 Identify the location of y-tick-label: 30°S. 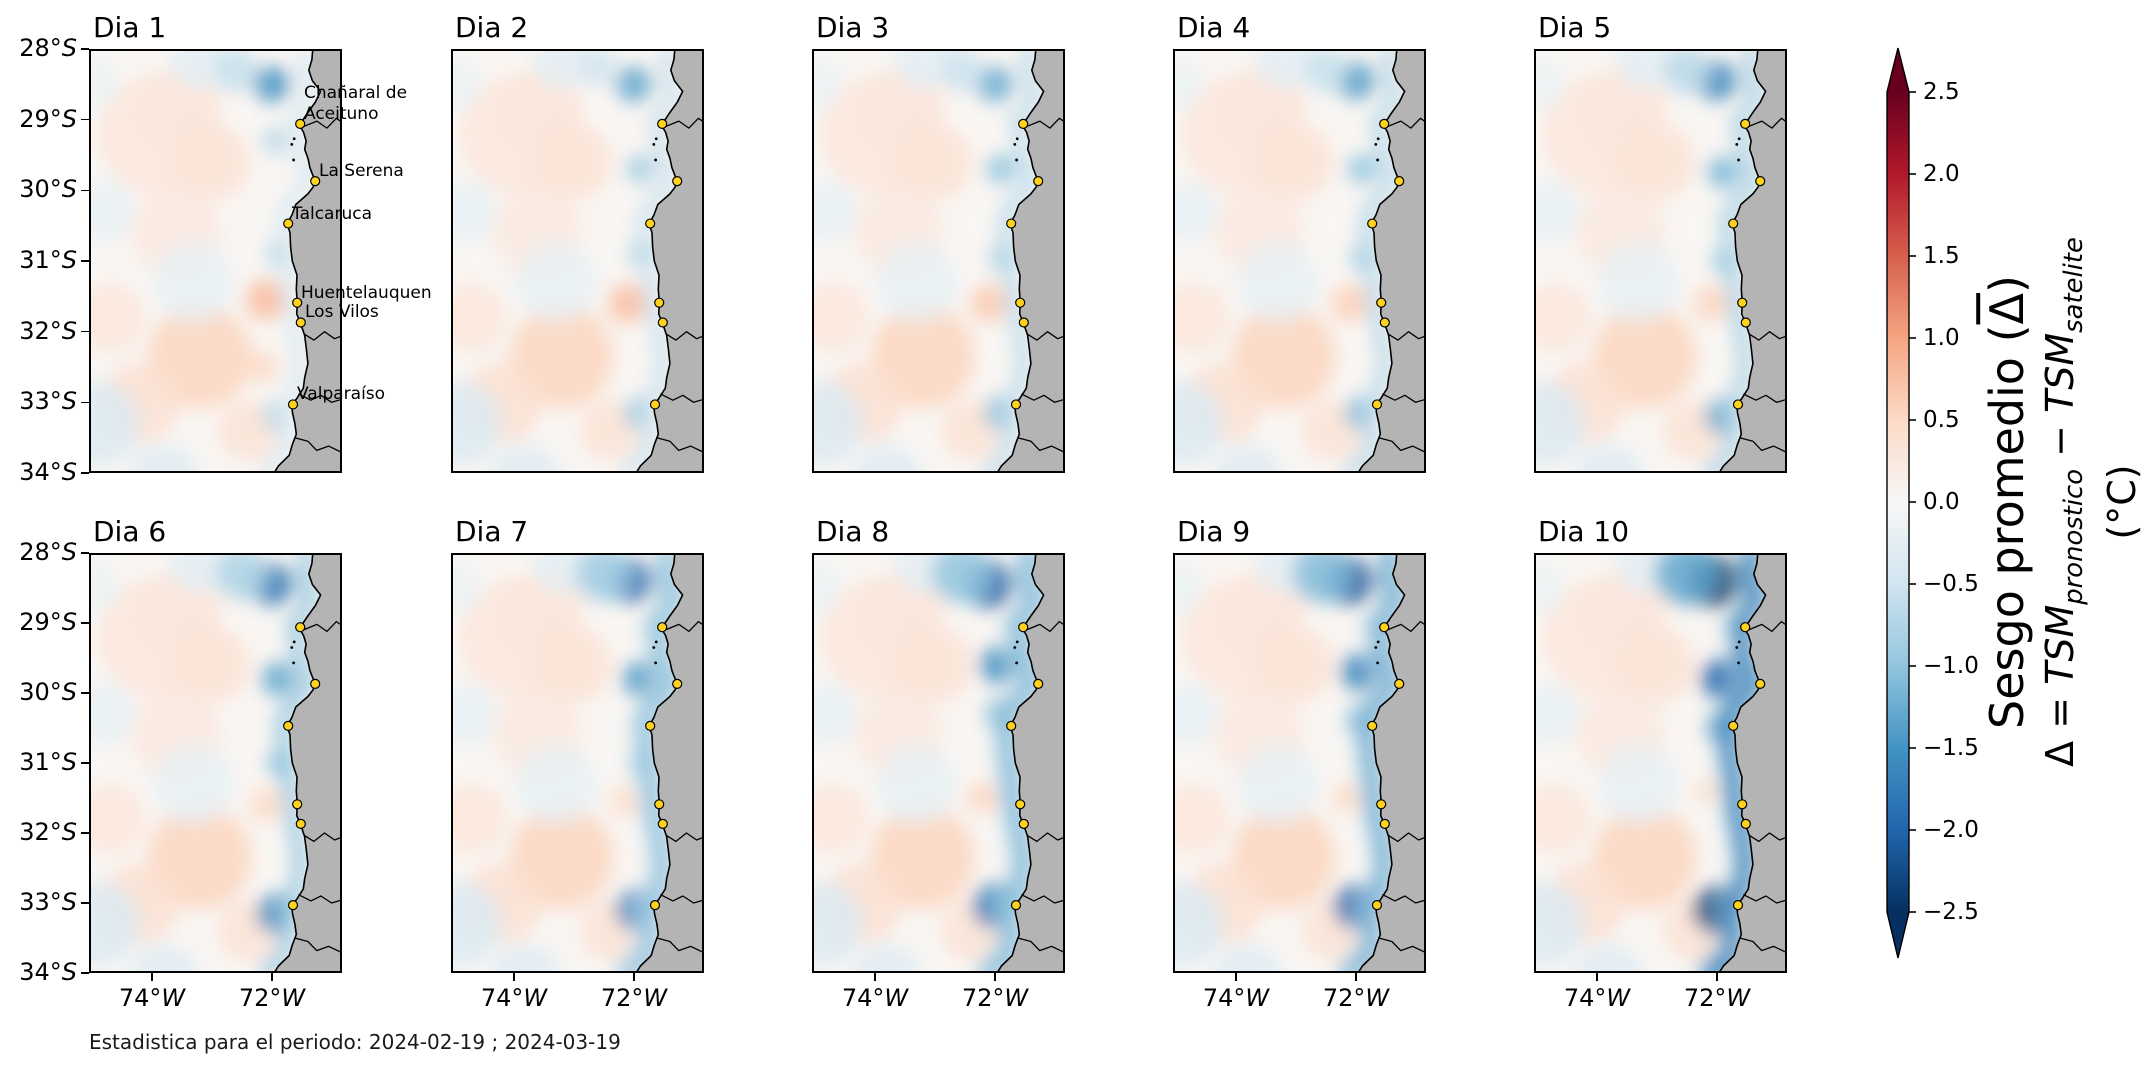
(41, 189).